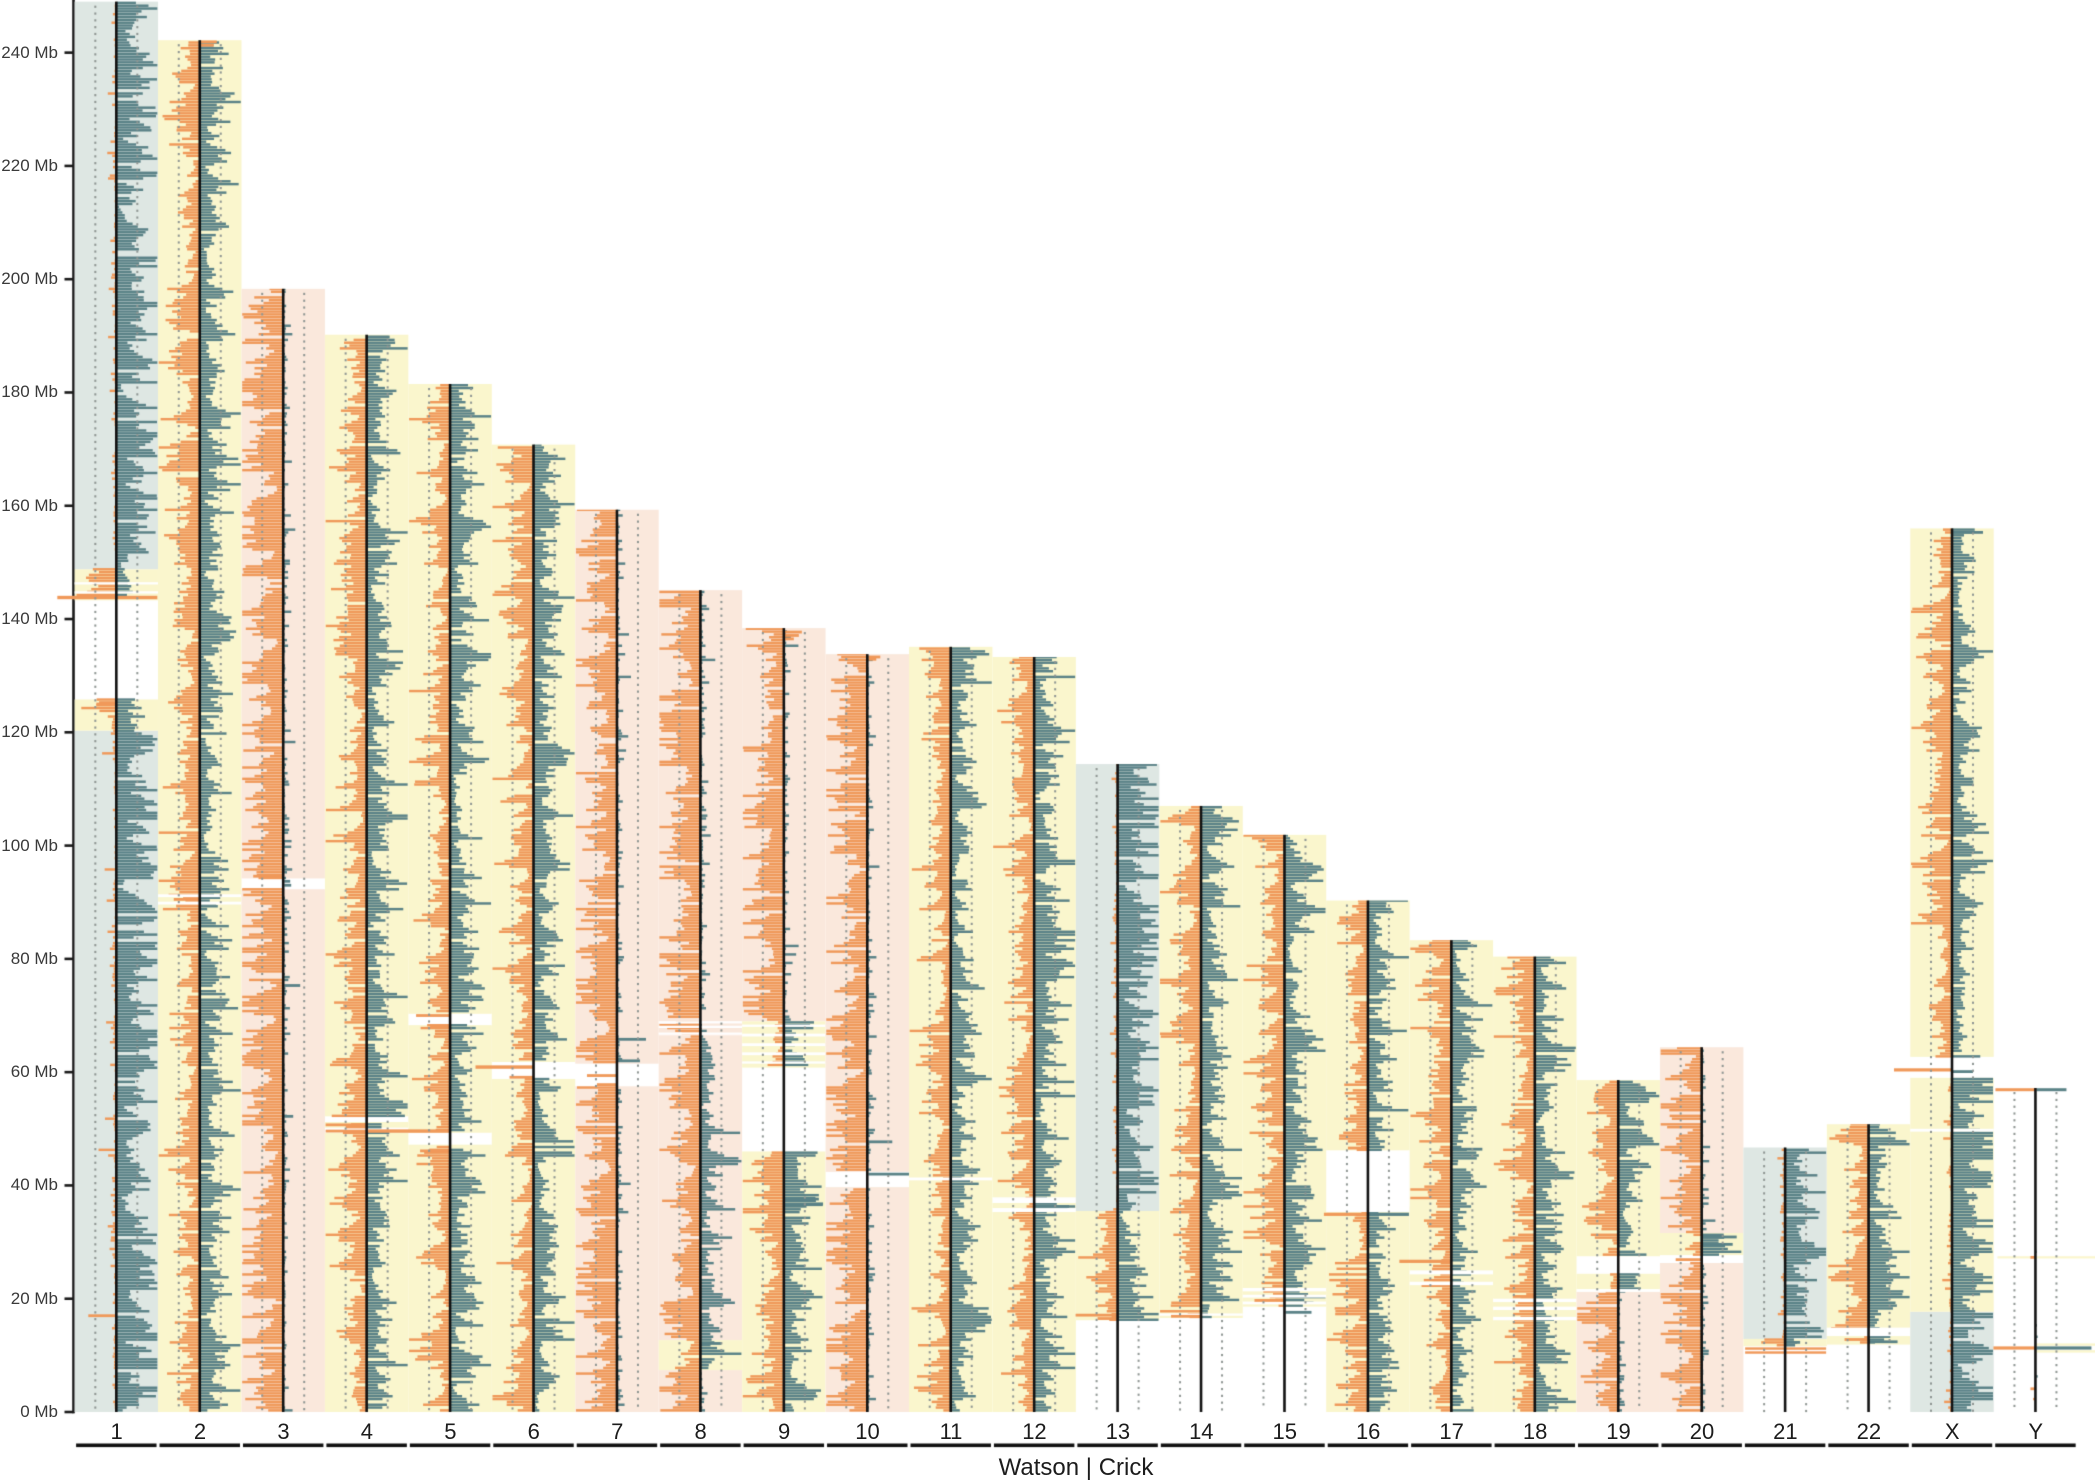 Image resolution: width=2095 pixels, height=1483 pixels. Describe the element at coordinates (1451, 1431) in the screenshot. I see `chromosome-label: 17` at that location.